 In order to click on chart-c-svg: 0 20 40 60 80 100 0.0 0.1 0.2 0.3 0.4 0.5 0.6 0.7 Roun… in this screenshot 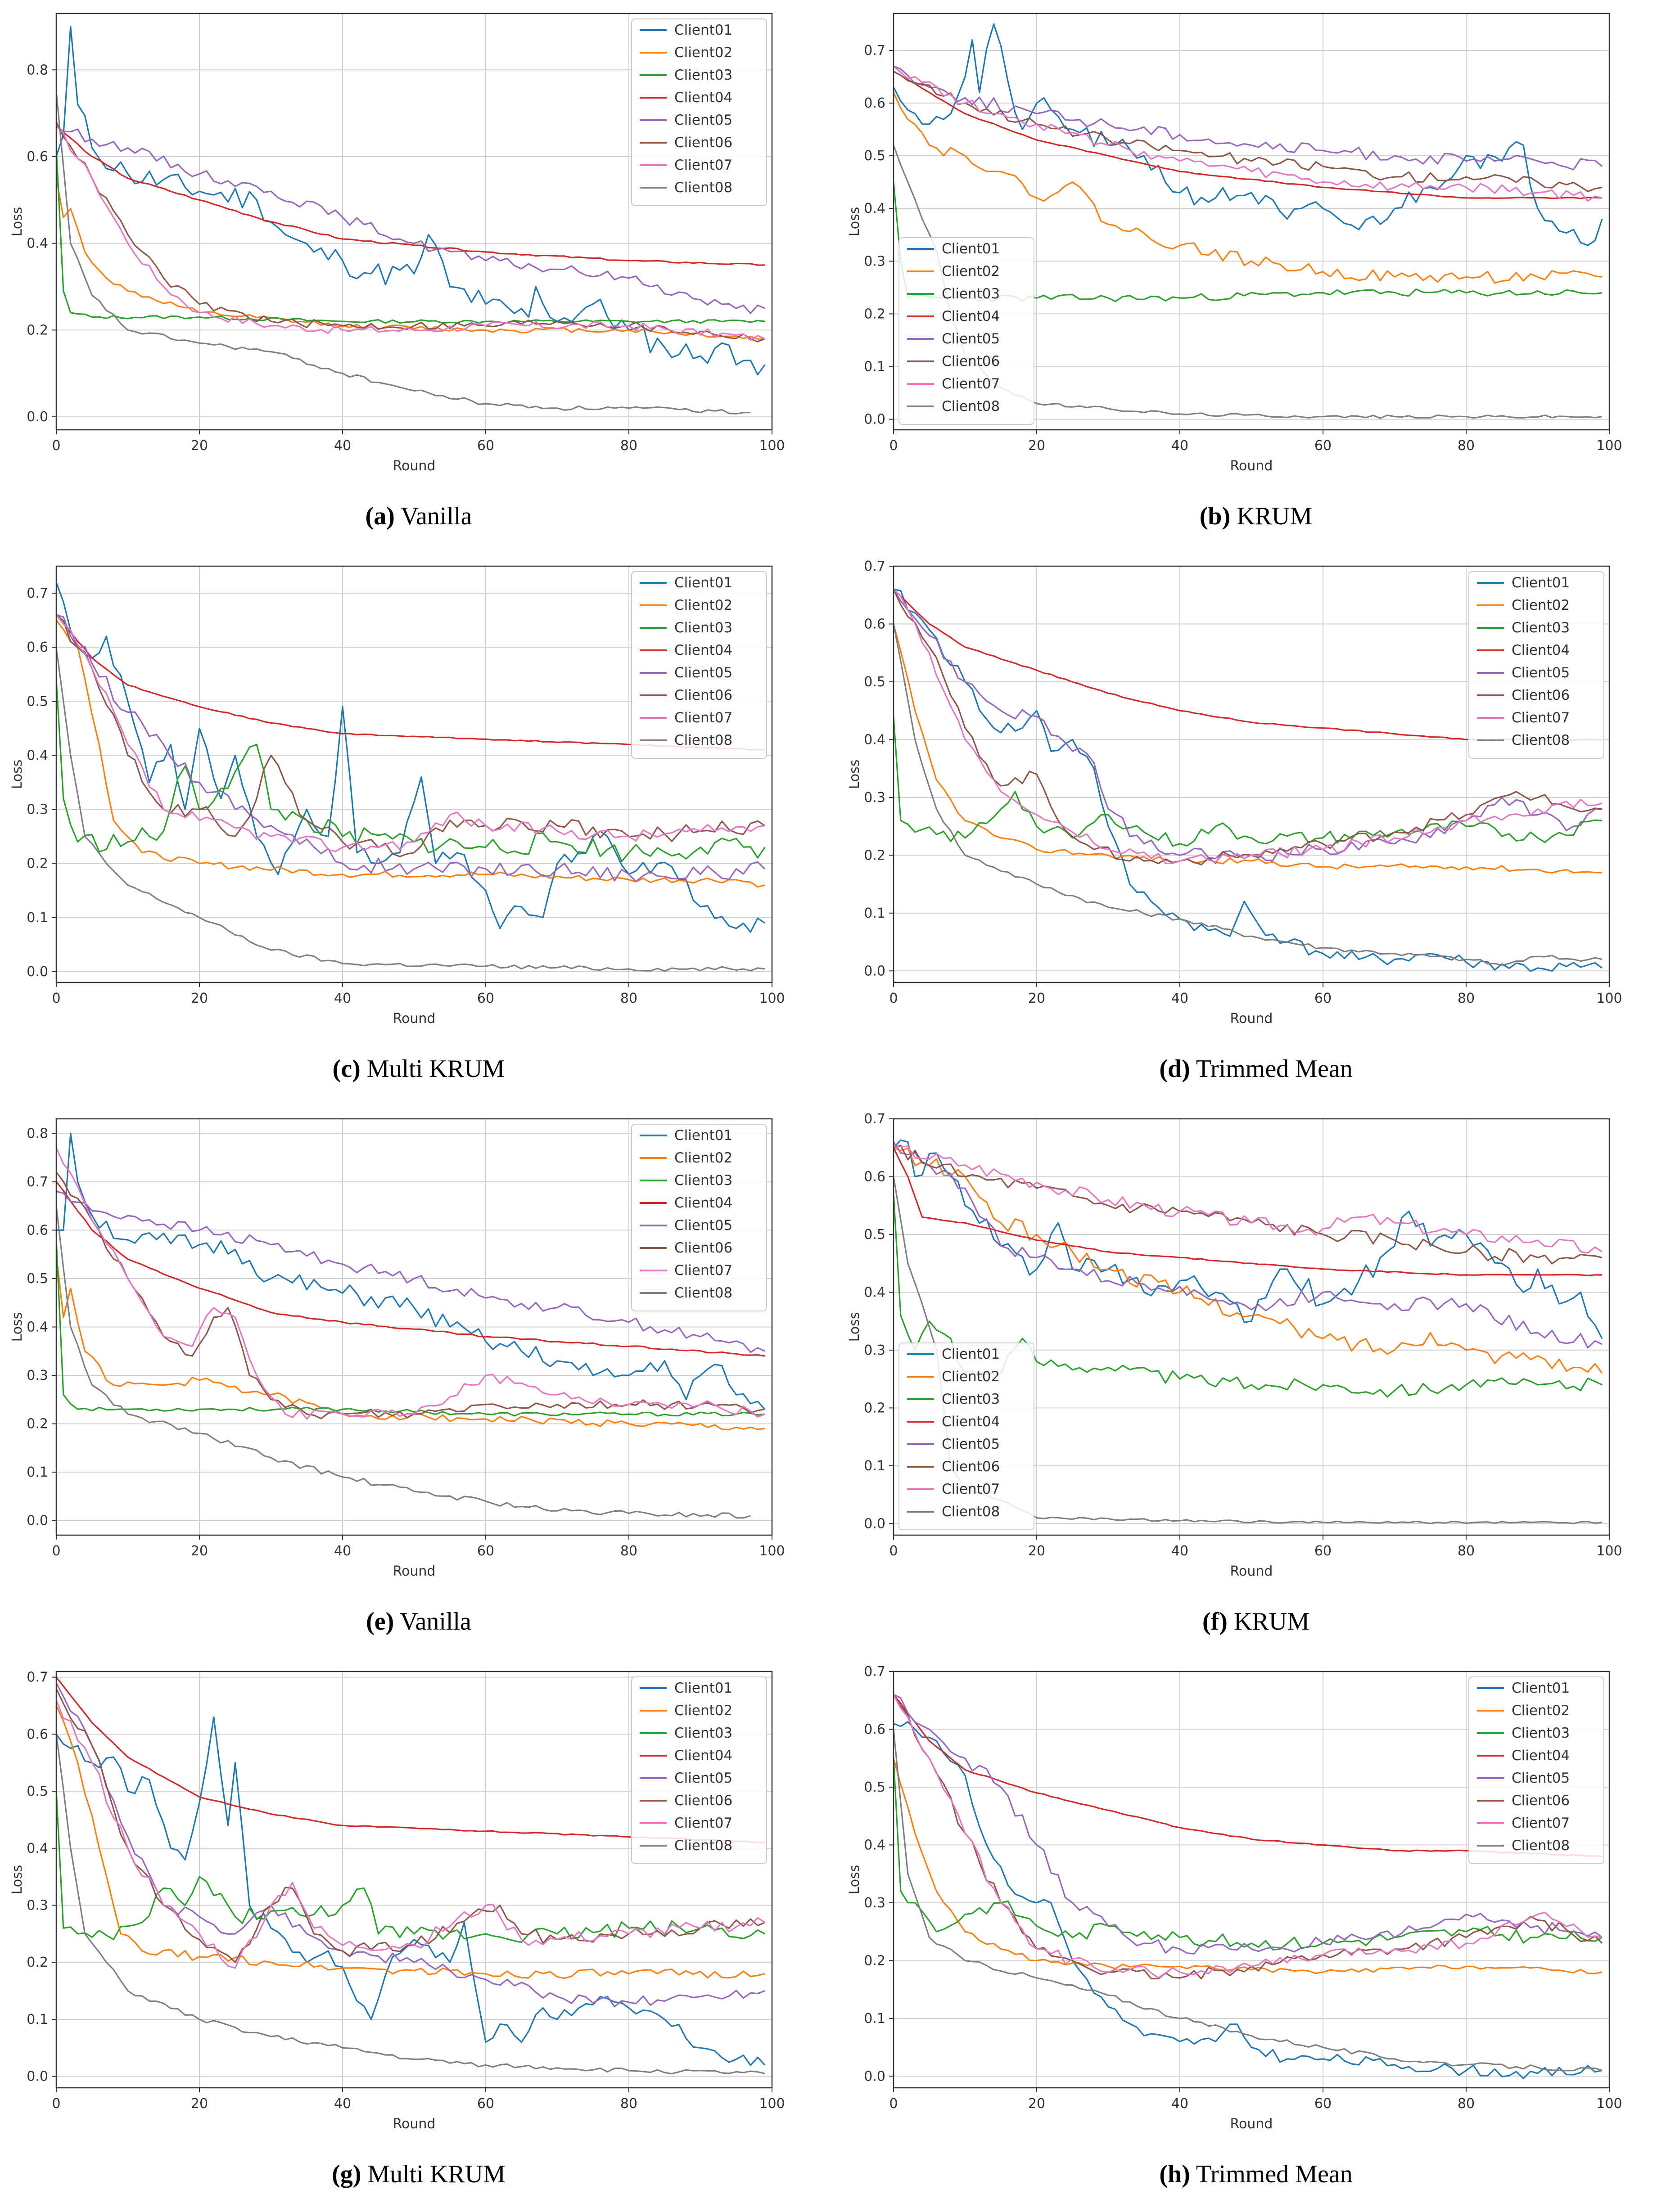, I will do `click(397, 796)`.